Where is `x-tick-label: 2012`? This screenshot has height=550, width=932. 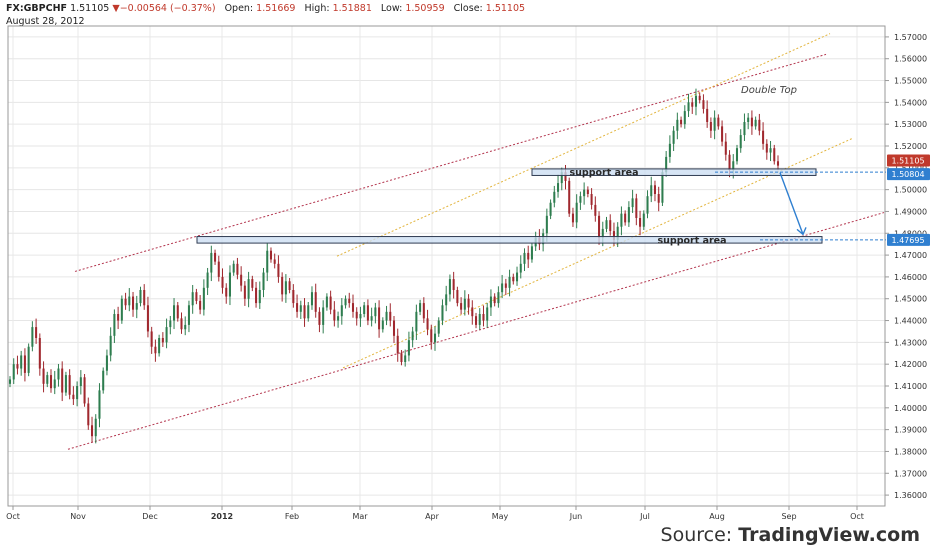
x-tick-label: 2012 is located at coordinates (222, 516).